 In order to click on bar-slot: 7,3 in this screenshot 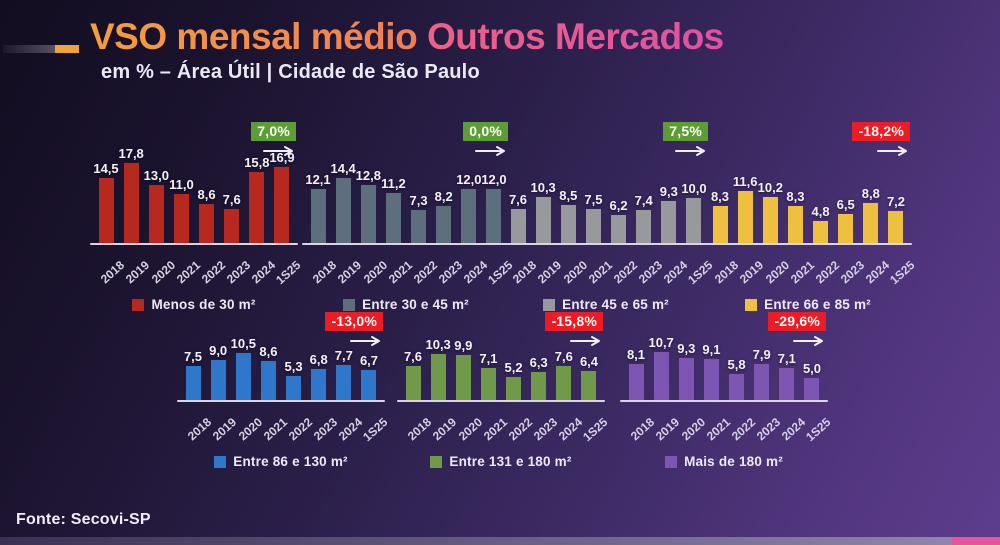, I will do `click(419, 218)`.